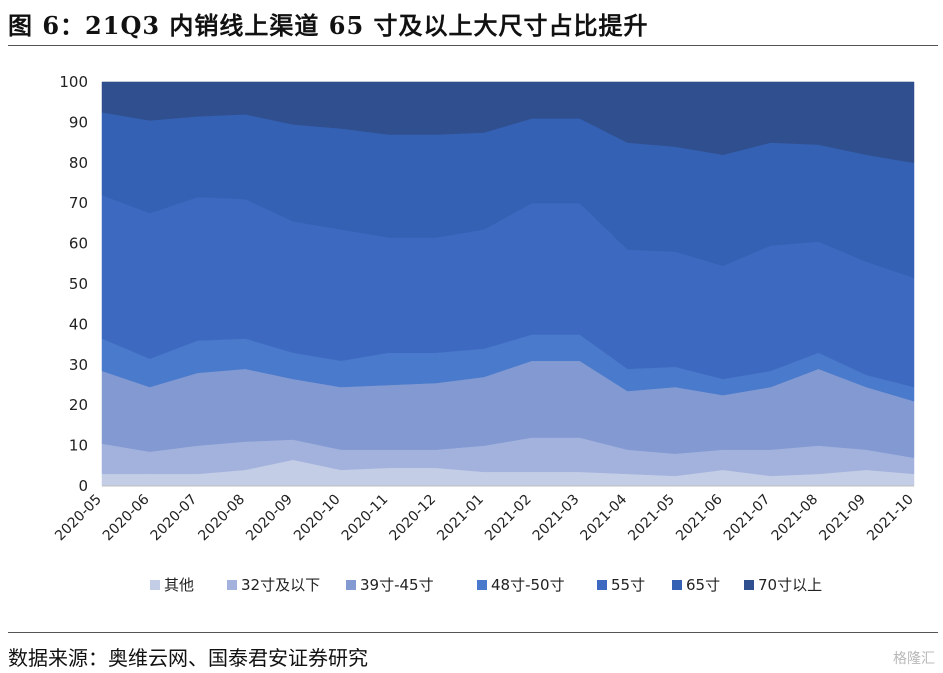  What do you see at coordinates (473, 632) in the screenshot?
I see `source-rule` at bounding box center [473, 632].